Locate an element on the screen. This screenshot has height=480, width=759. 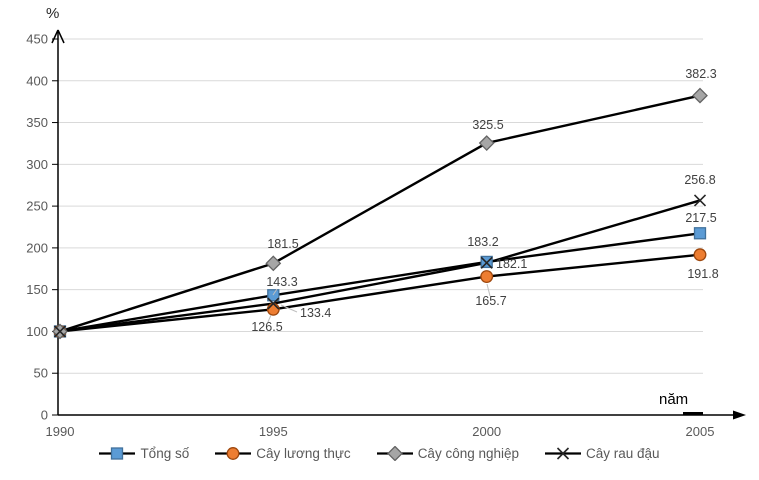
x-tick-label: 2000 is located at coordinates (486, 431).